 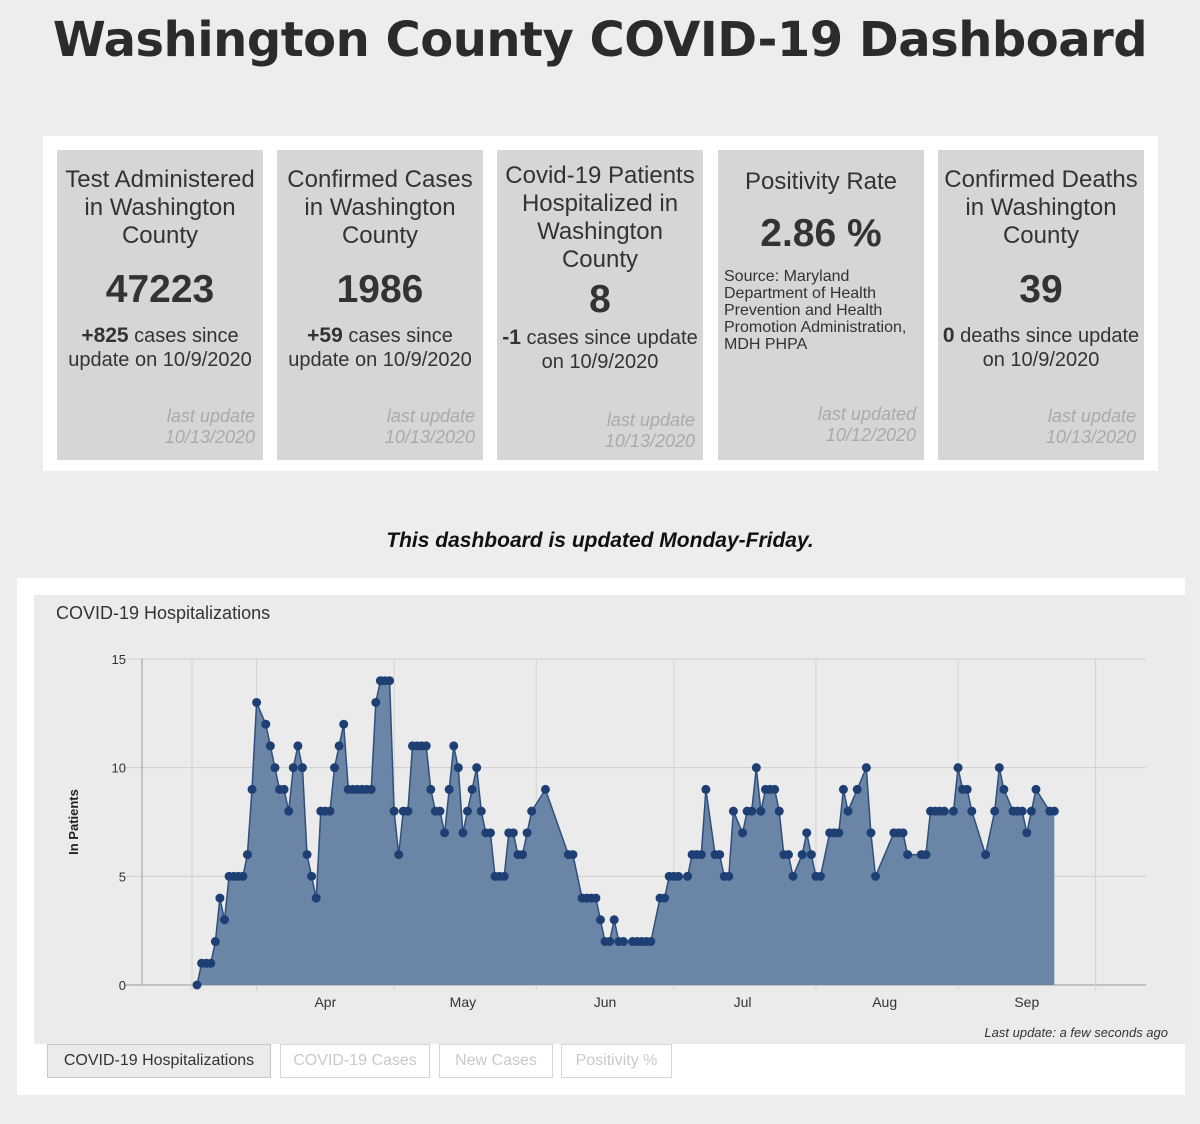 I want to click on tab-hospitalizations: COVID-19 Hospitalizations, so click(x=159, y=1061).